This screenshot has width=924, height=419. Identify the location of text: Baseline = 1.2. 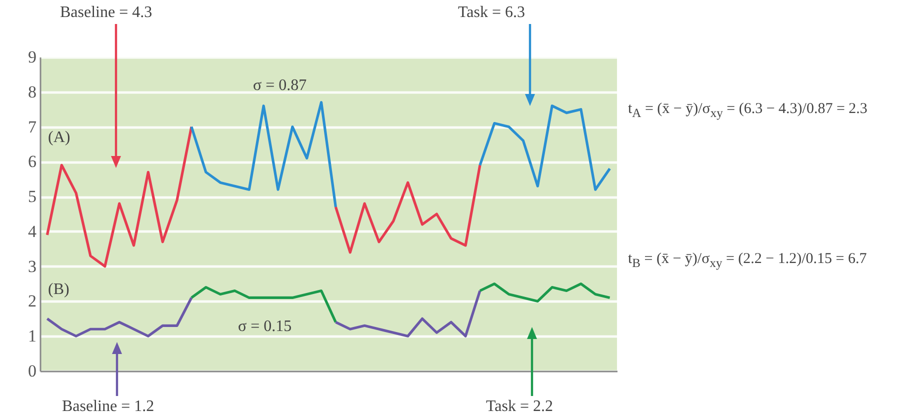
(108, 407).